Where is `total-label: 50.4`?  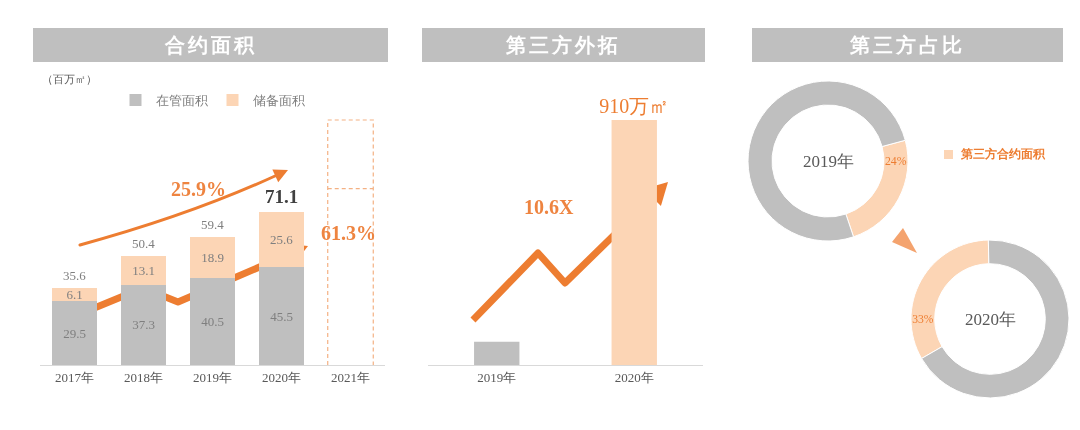
total-label: 50.4 is located at coordinates (144, 243).